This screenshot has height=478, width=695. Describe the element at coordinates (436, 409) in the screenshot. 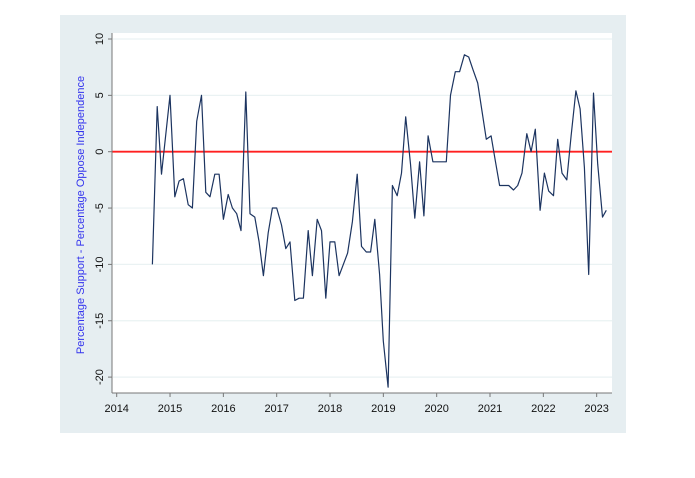

I see `x-tick-label: 2020` at that location.